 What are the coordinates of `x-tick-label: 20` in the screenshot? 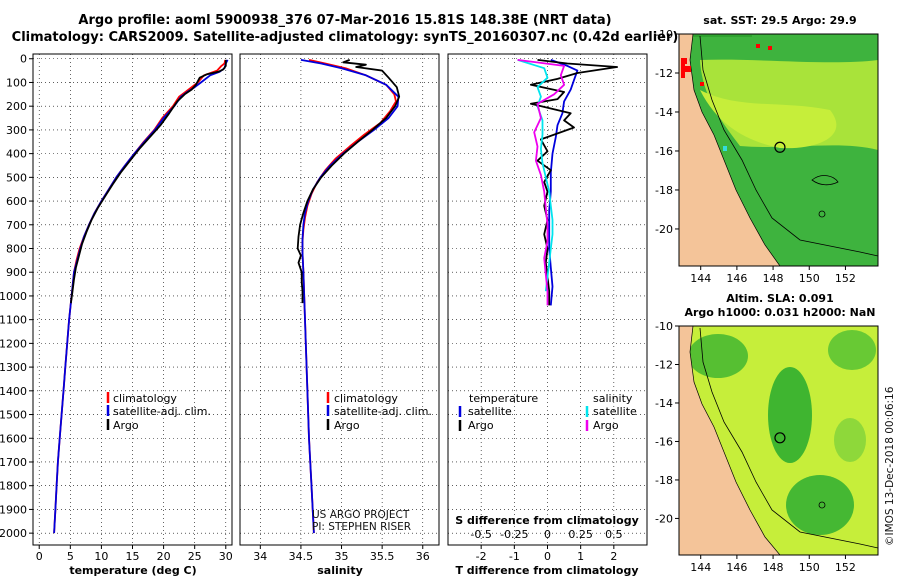 It's located at (164, 556).